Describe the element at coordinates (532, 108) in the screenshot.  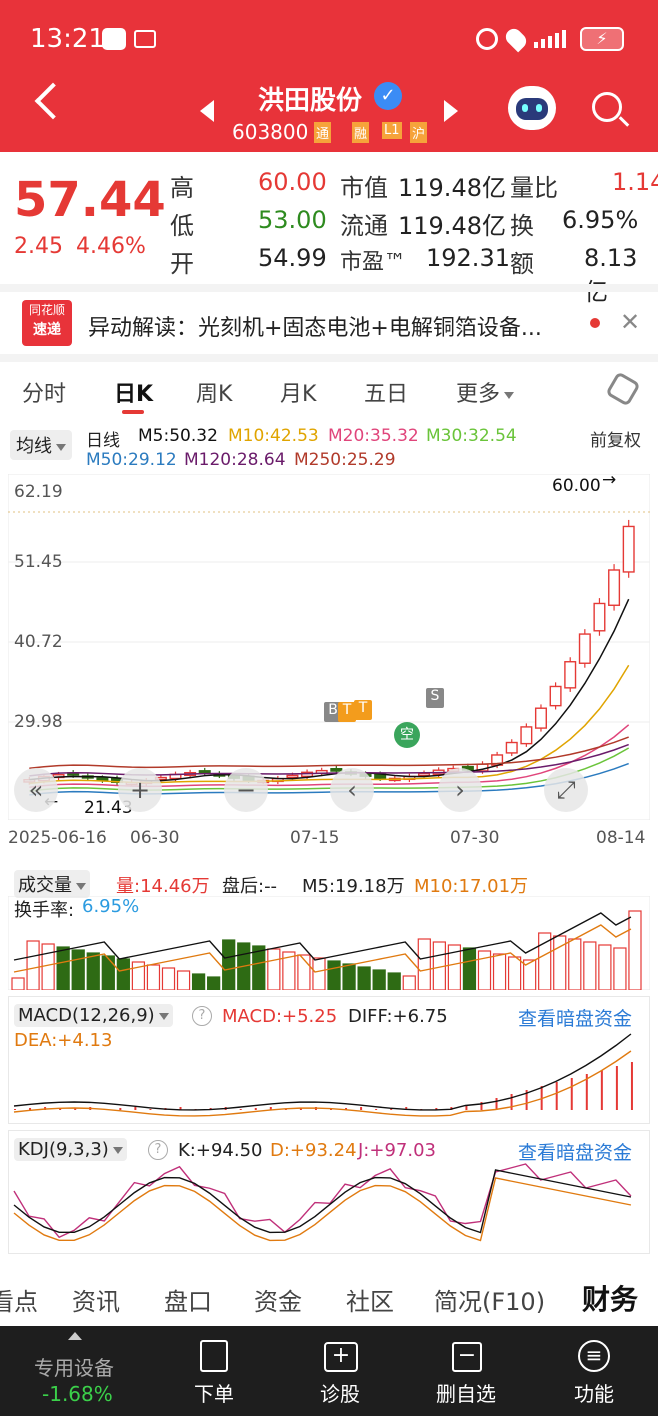
I see `robot-assistant-icon` at that location.